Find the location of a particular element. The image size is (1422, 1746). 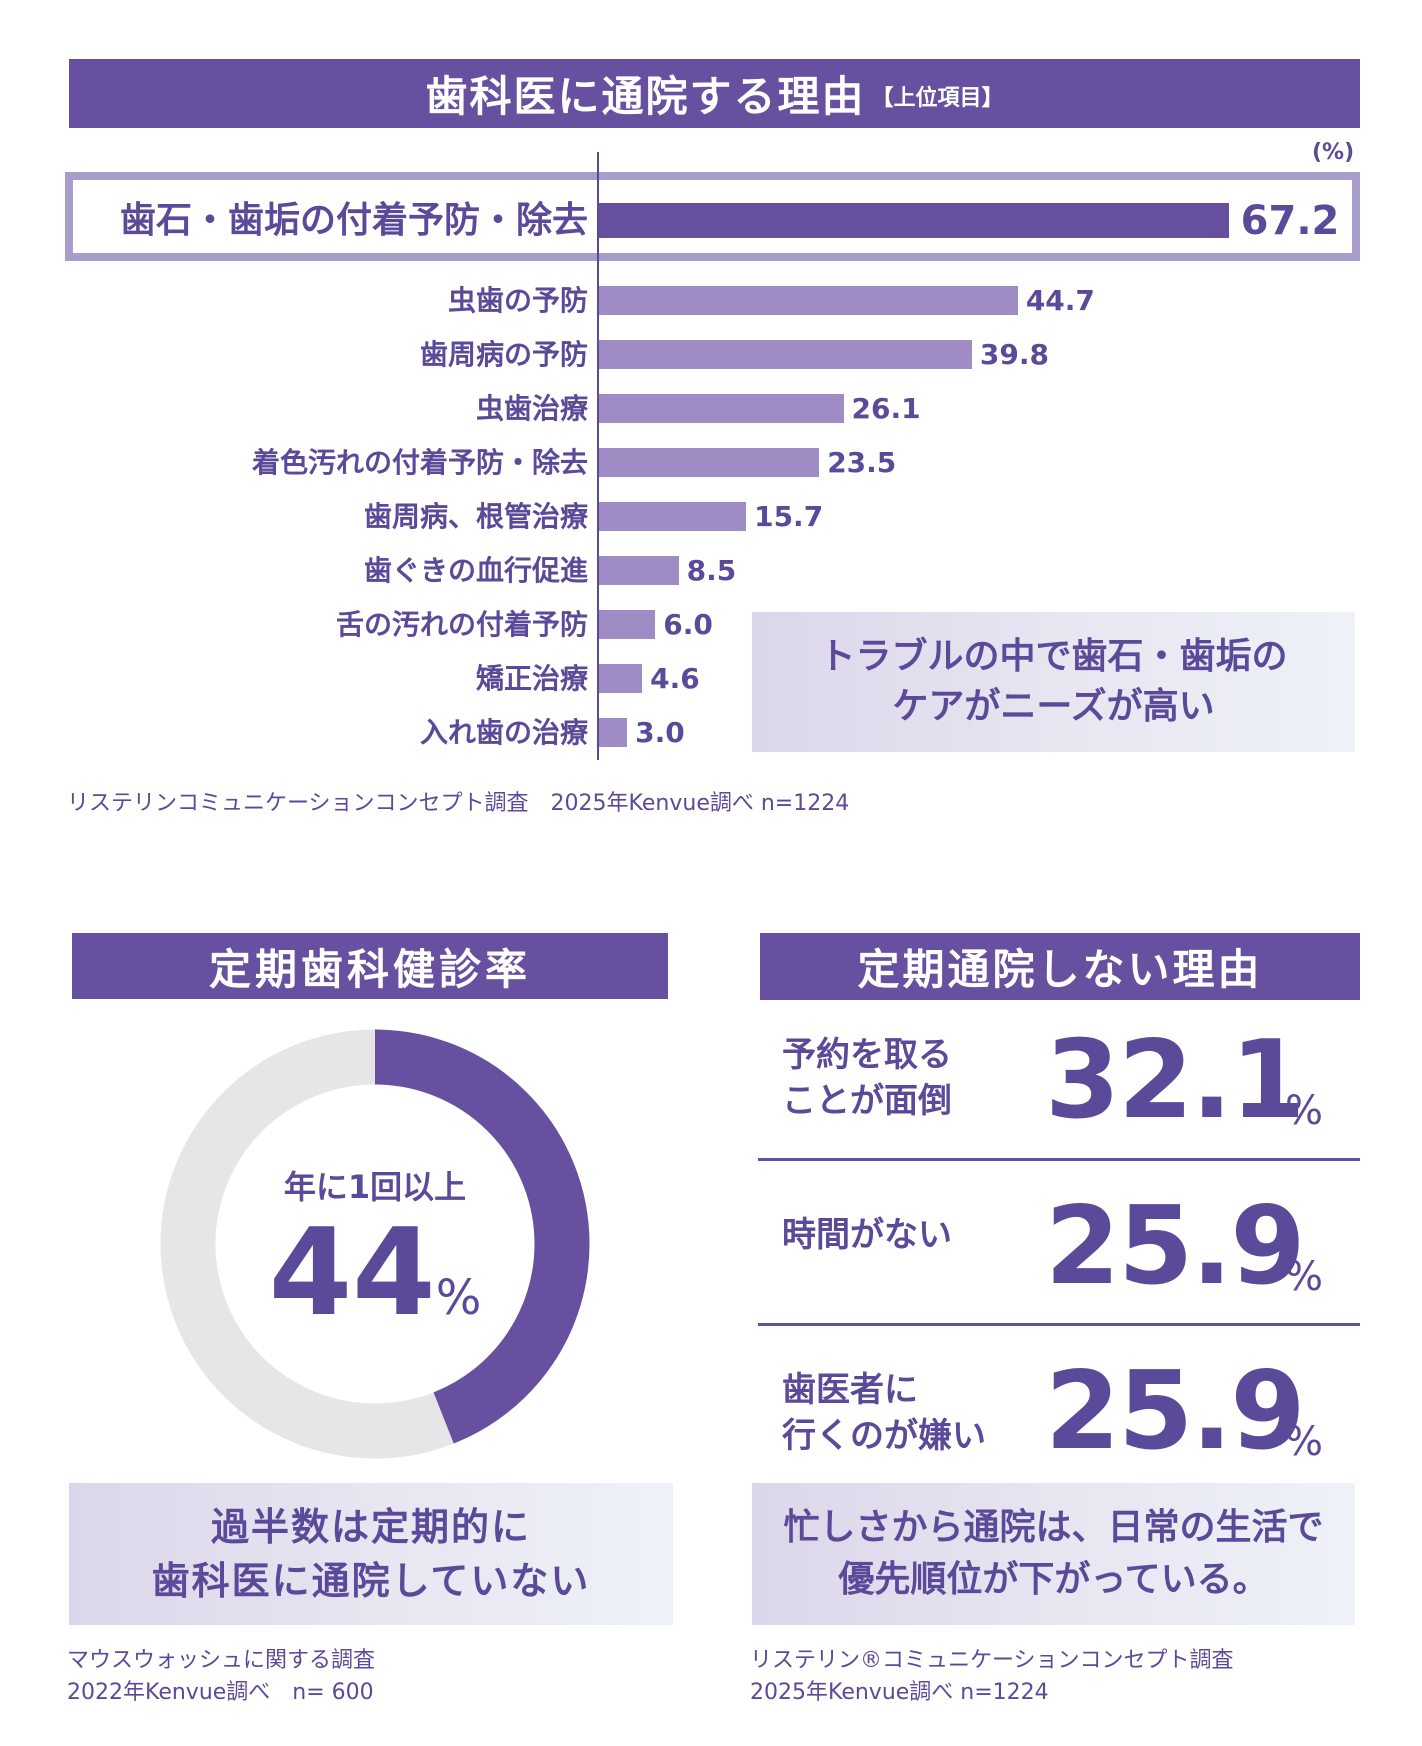

checkup-rate-title: 定期歯科健診率 is located at coordinates (369, 969).